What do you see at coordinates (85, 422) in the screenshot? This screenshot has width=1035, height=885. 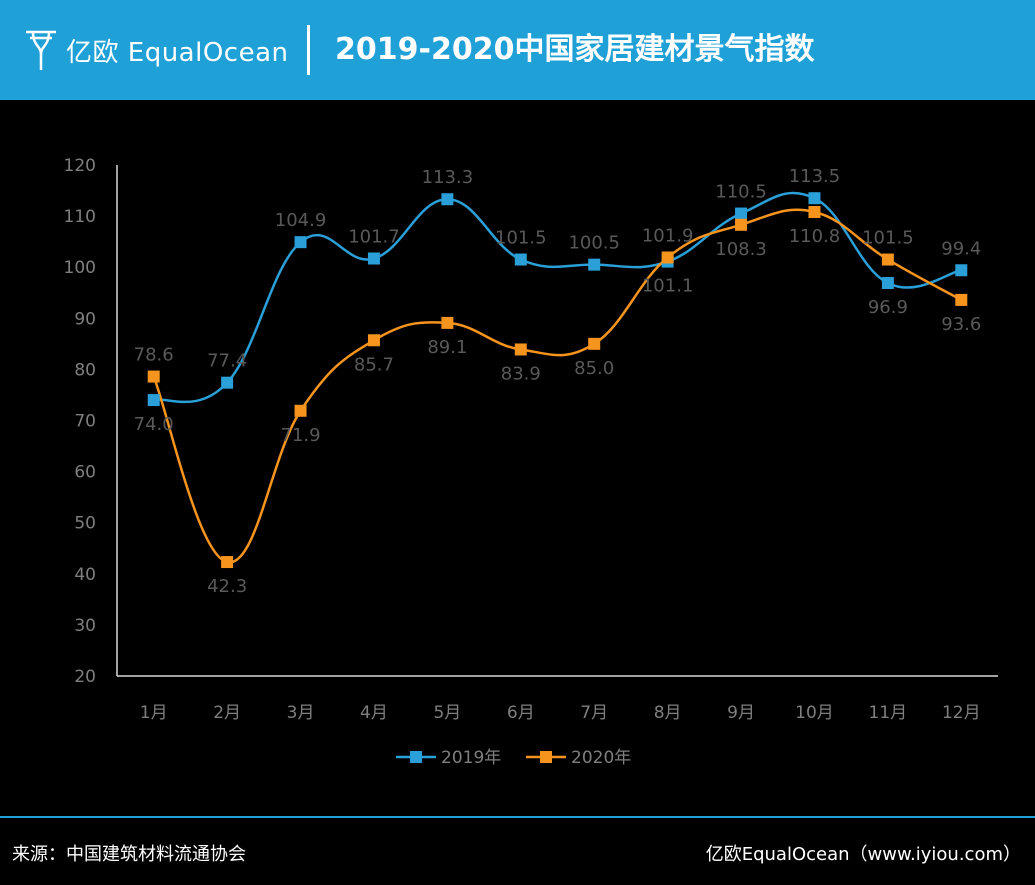 I see `y-tick-label: 70` at bounding box center [85, 422].